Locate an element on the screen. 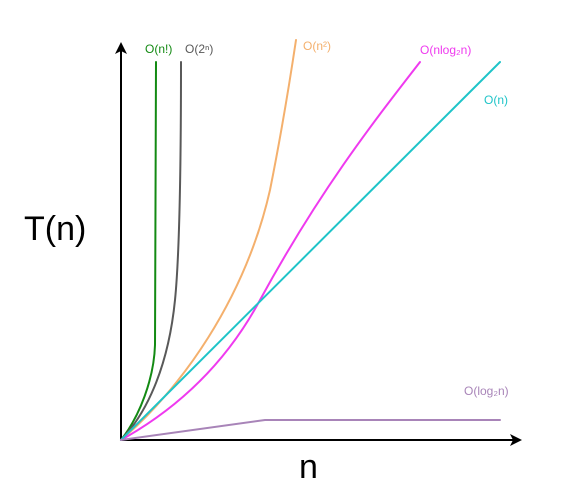  curve-factorial is located at coordinates (138, 251).